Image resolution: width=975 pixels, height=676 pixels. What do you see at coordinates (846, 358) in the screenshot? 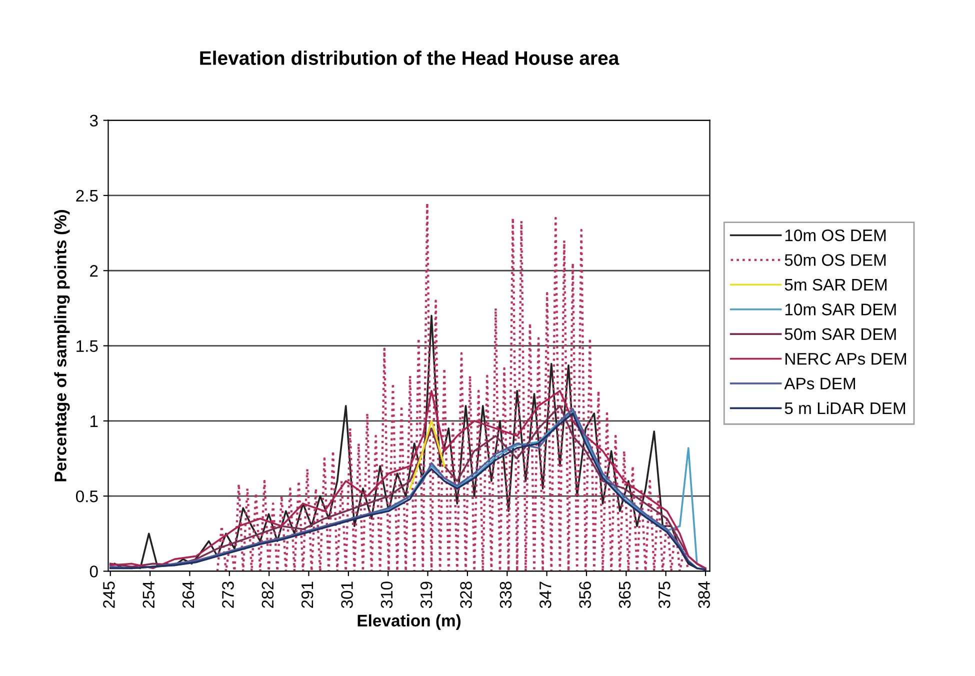
I see `legend-label: NERC APs DEM` at bounding box center [846, 358].